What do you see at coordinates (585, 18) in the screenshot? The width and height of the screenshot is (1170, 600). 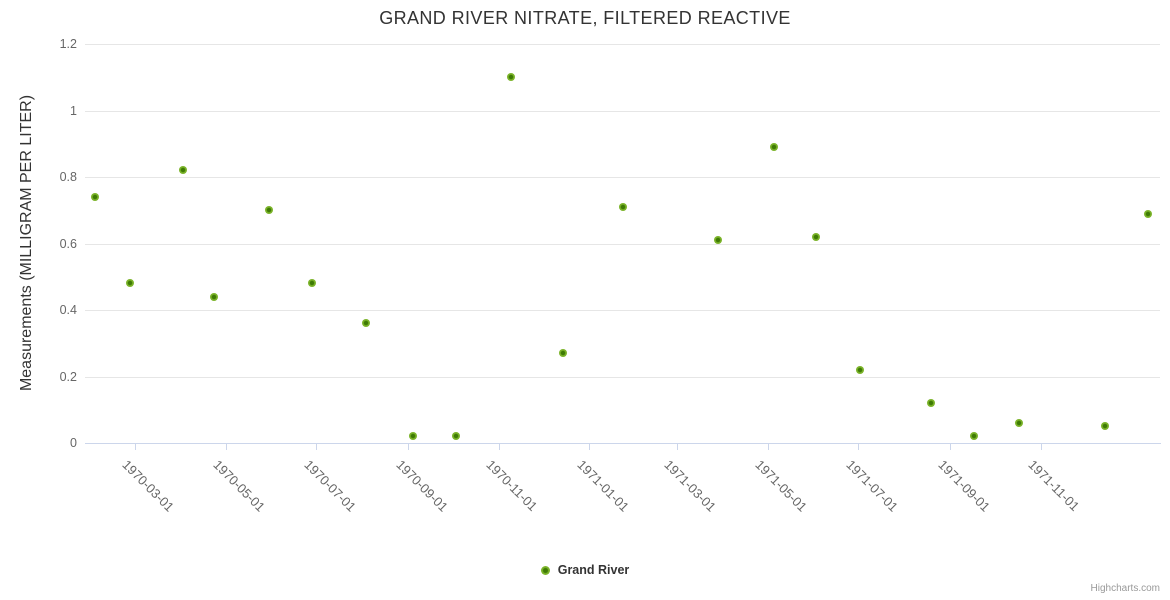 I see `chart-title: GRAND RIVER NITRATE, FILTERED REACTIVE` at bounding box center [585, 18].